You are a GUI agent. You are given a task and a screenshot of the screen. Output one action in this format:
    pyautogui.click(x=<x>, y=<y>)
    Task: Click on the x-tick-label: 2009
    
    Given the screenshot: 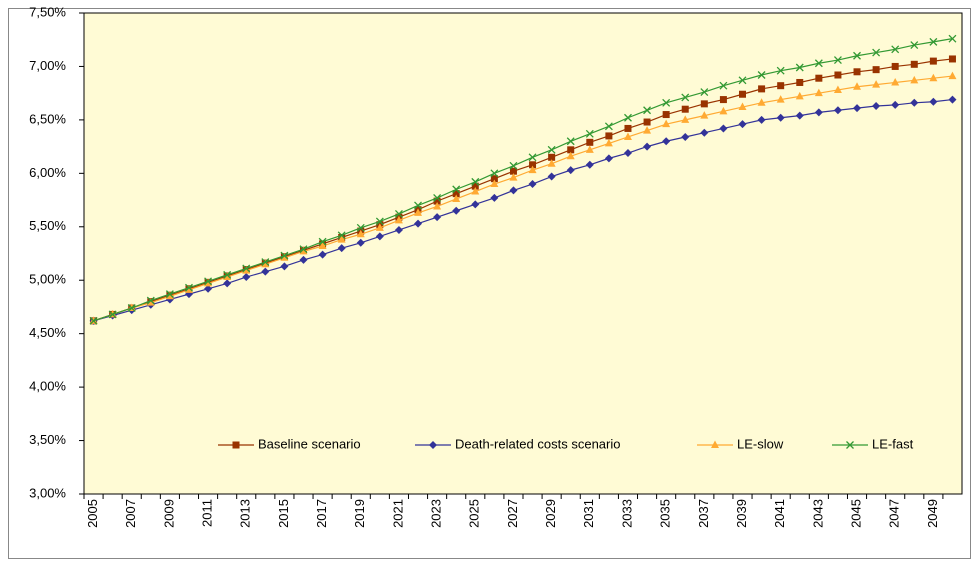 What is the action you would take?
    pyautogui.click(x=168, y=513)
    